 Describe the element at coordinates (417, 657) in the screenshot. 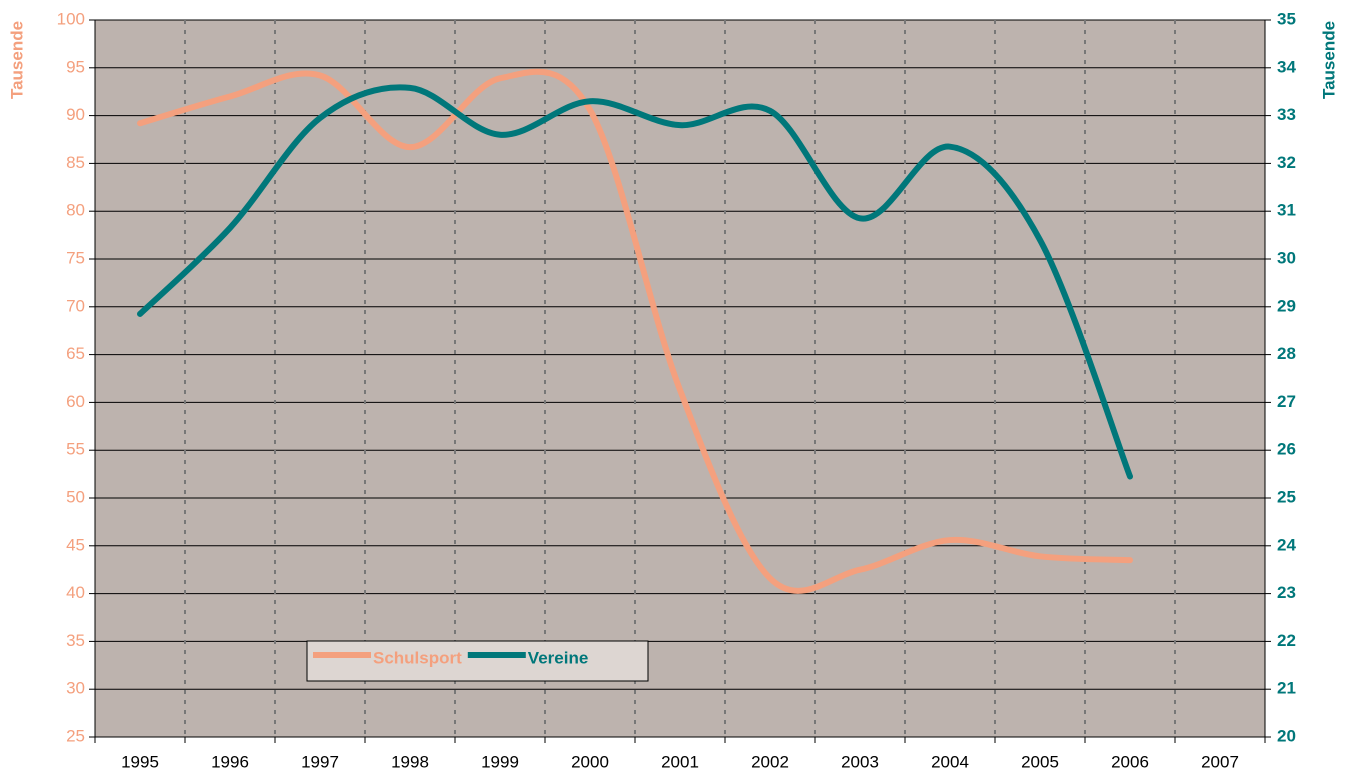

I see `legend-label: Schulsport` at that location.